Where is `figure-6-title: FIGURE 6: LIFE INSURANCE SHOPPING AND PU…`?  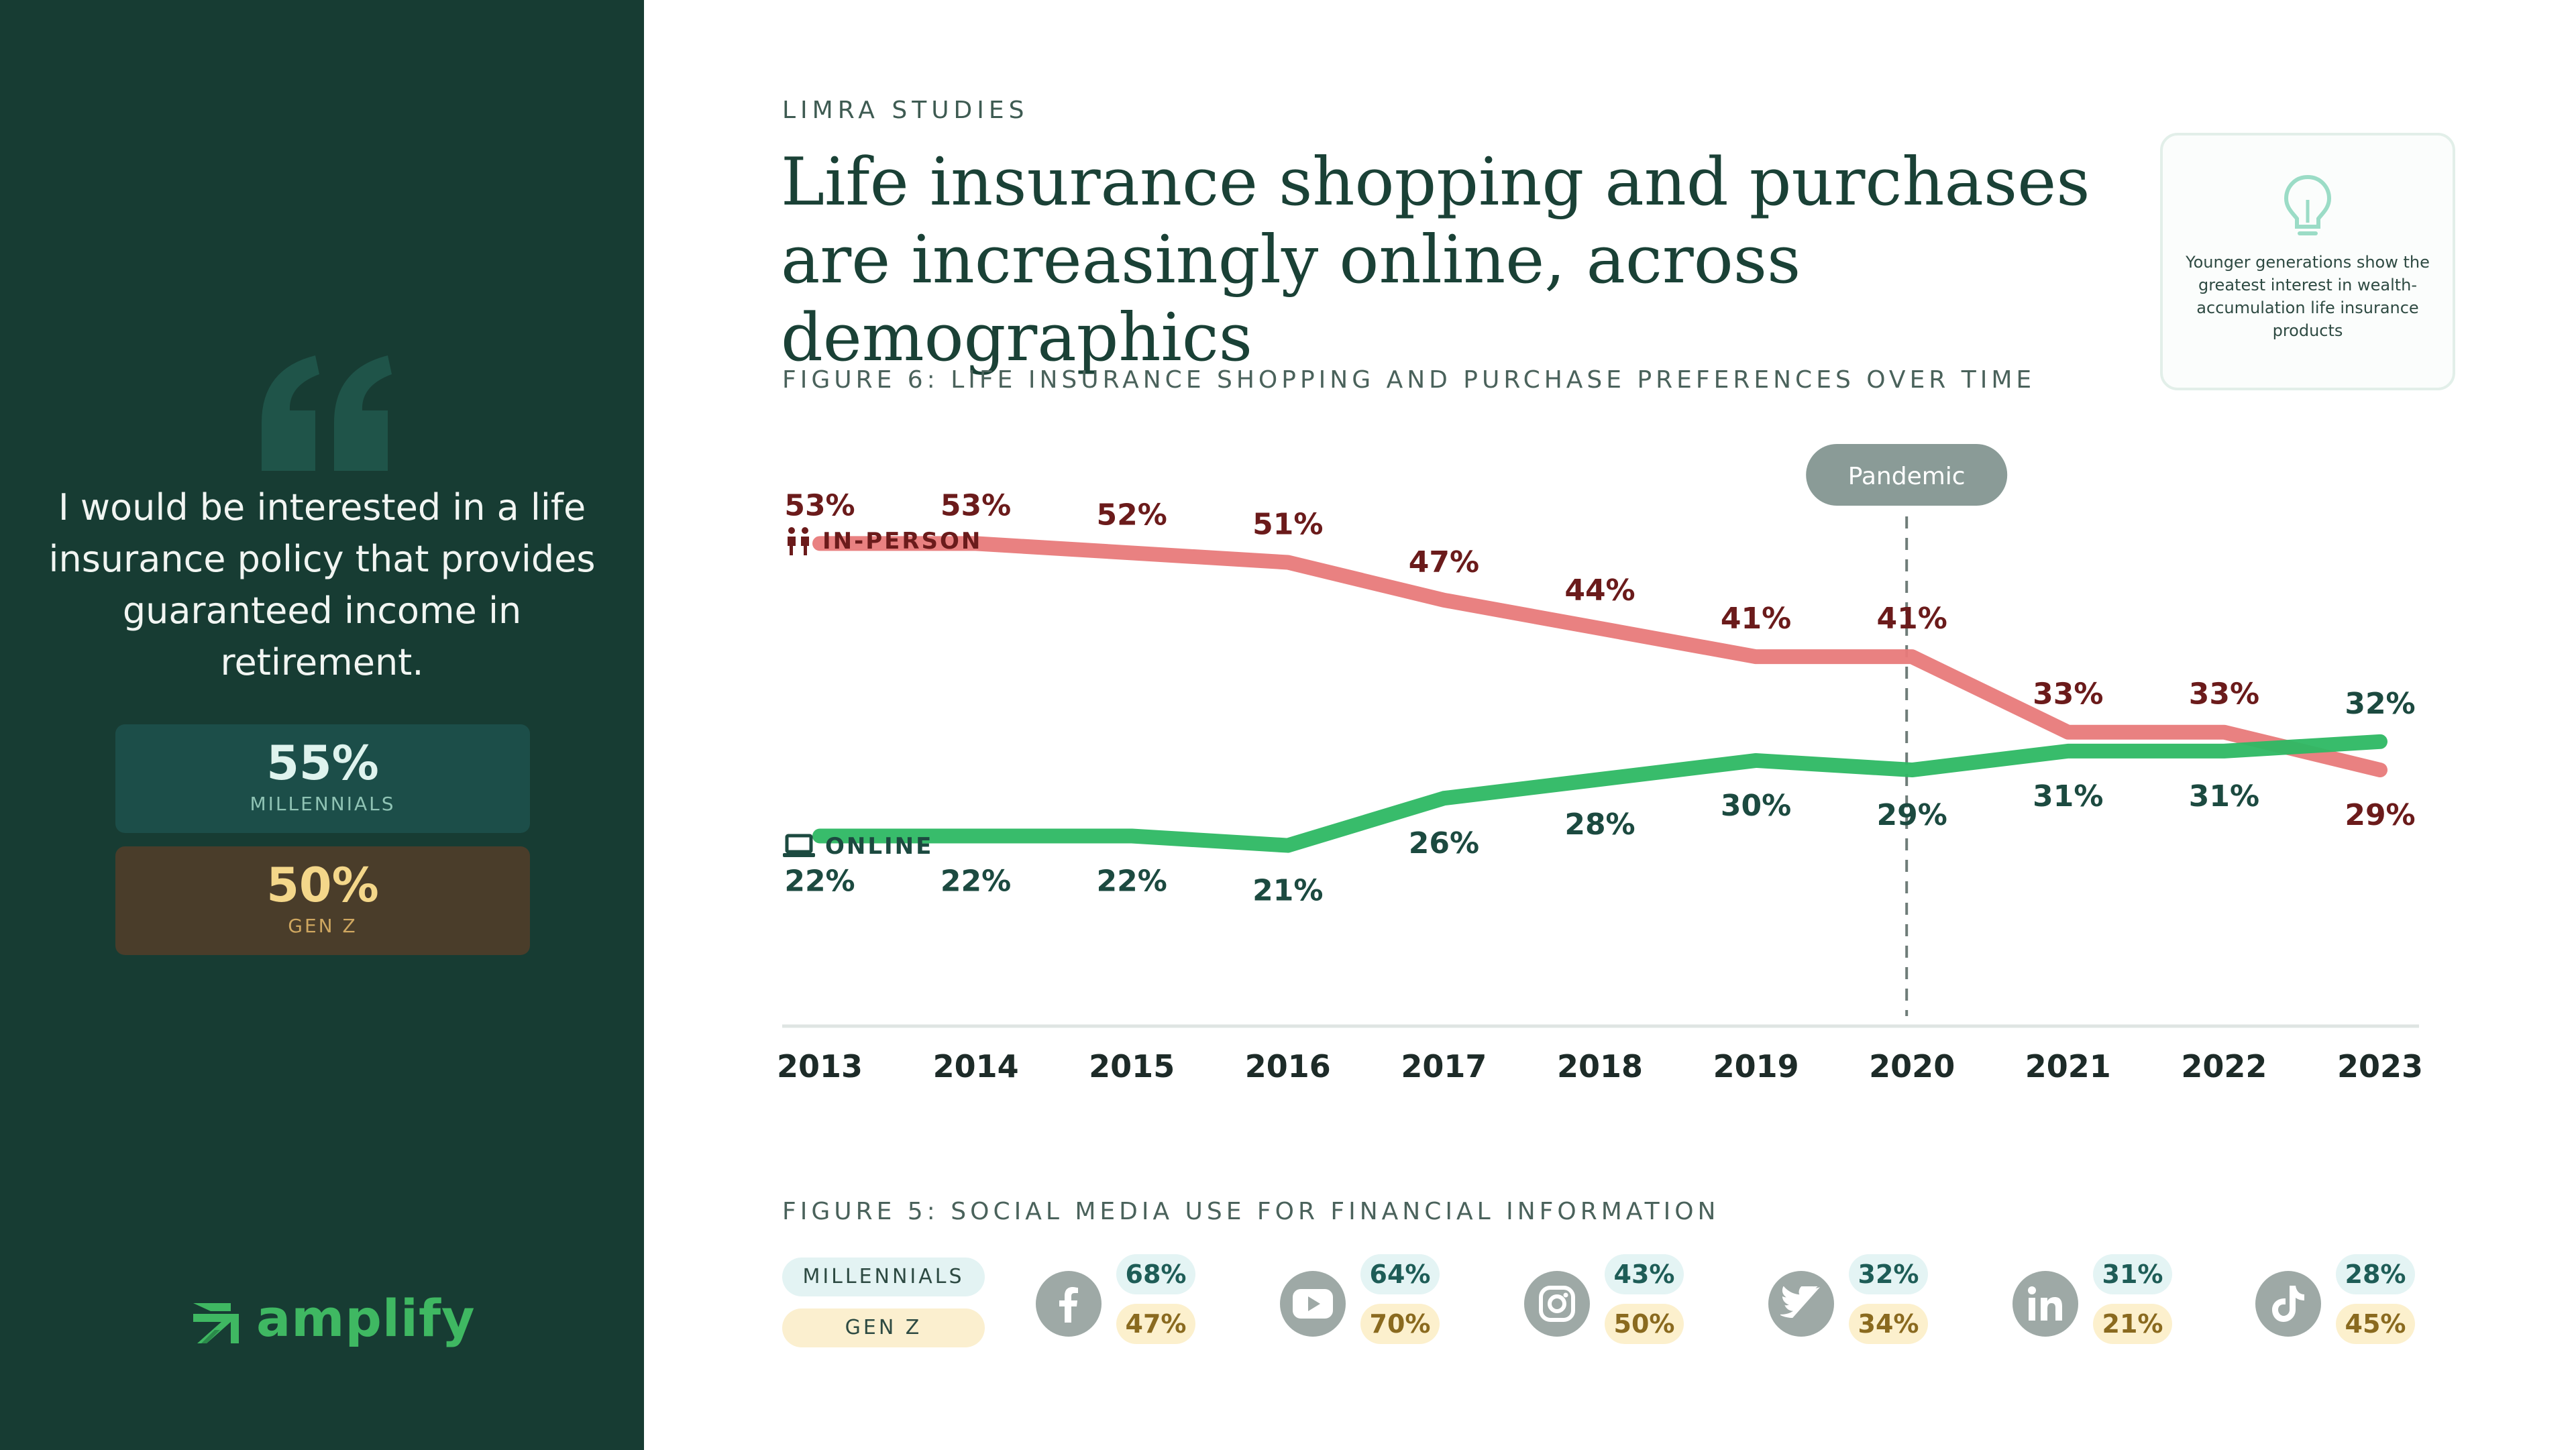
figure-6-title: FIGURE 6: LIFE INSURANCE SHOPPING AND PU… is located at coordinates (1409, 380).